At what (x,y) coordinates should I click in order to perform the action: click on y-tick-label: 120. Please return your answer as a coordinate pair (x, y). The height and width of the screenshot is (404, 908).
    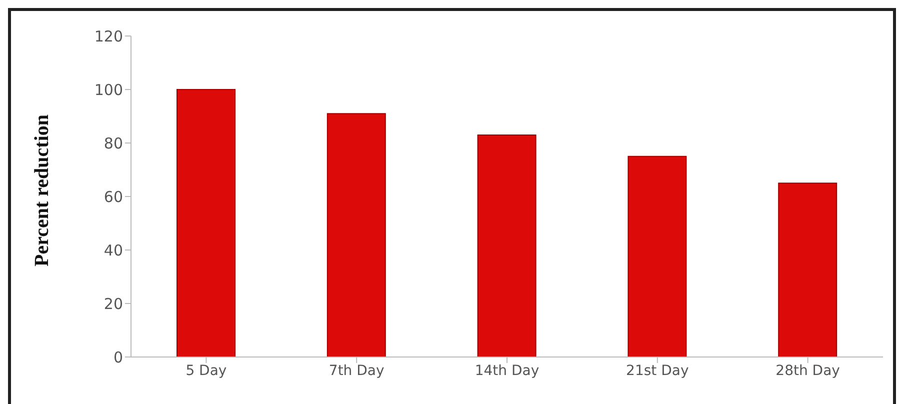
    Looking at the image, I should click on (108, 36).